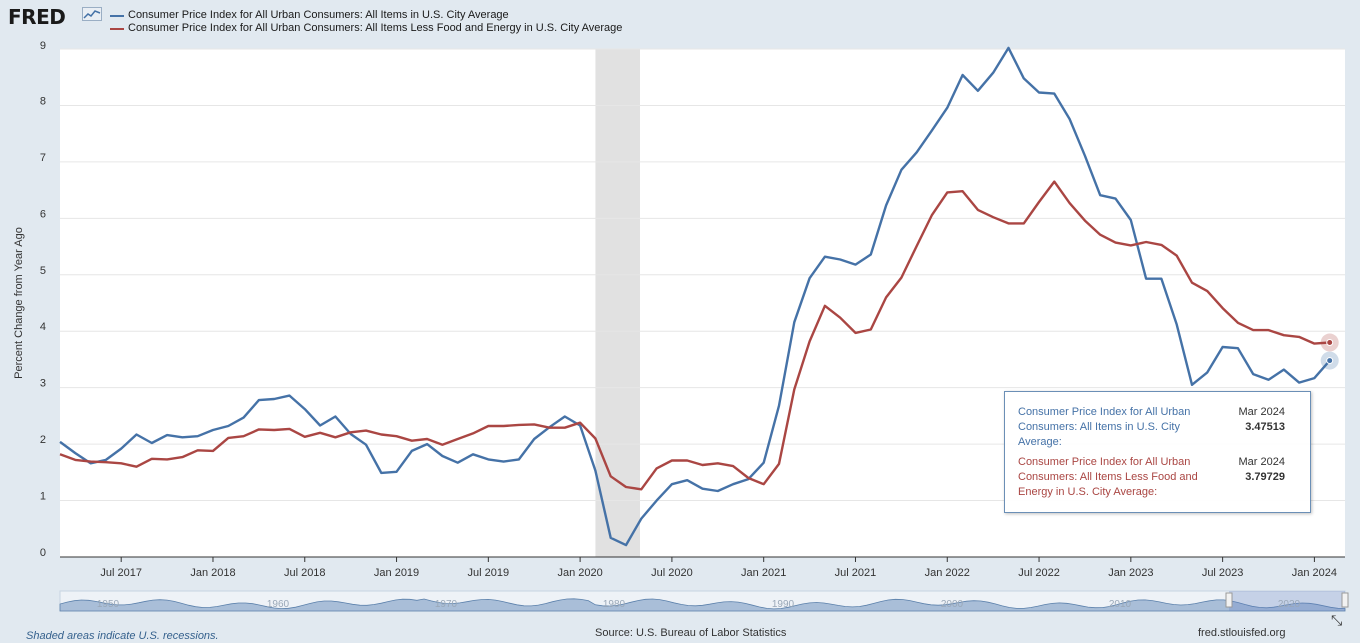 The width and height of the screenshot is (1360, 643). Describe the element at coordinates (19, 303) in the screenshot. I see `y-axis-label: Percent Change from Year Ago` at that location.